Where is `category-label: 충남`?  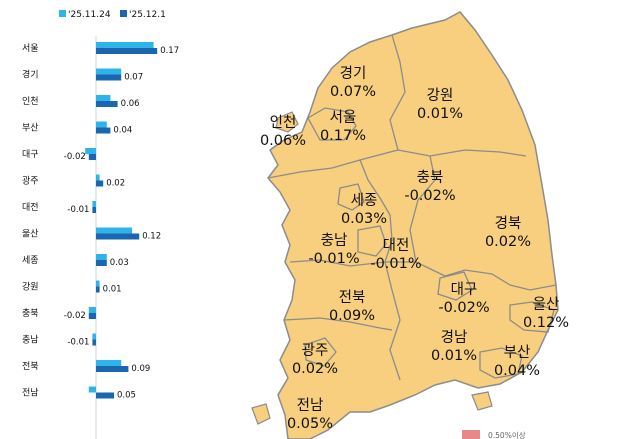 category-label: 충남 is located at coordinates (30, 340).